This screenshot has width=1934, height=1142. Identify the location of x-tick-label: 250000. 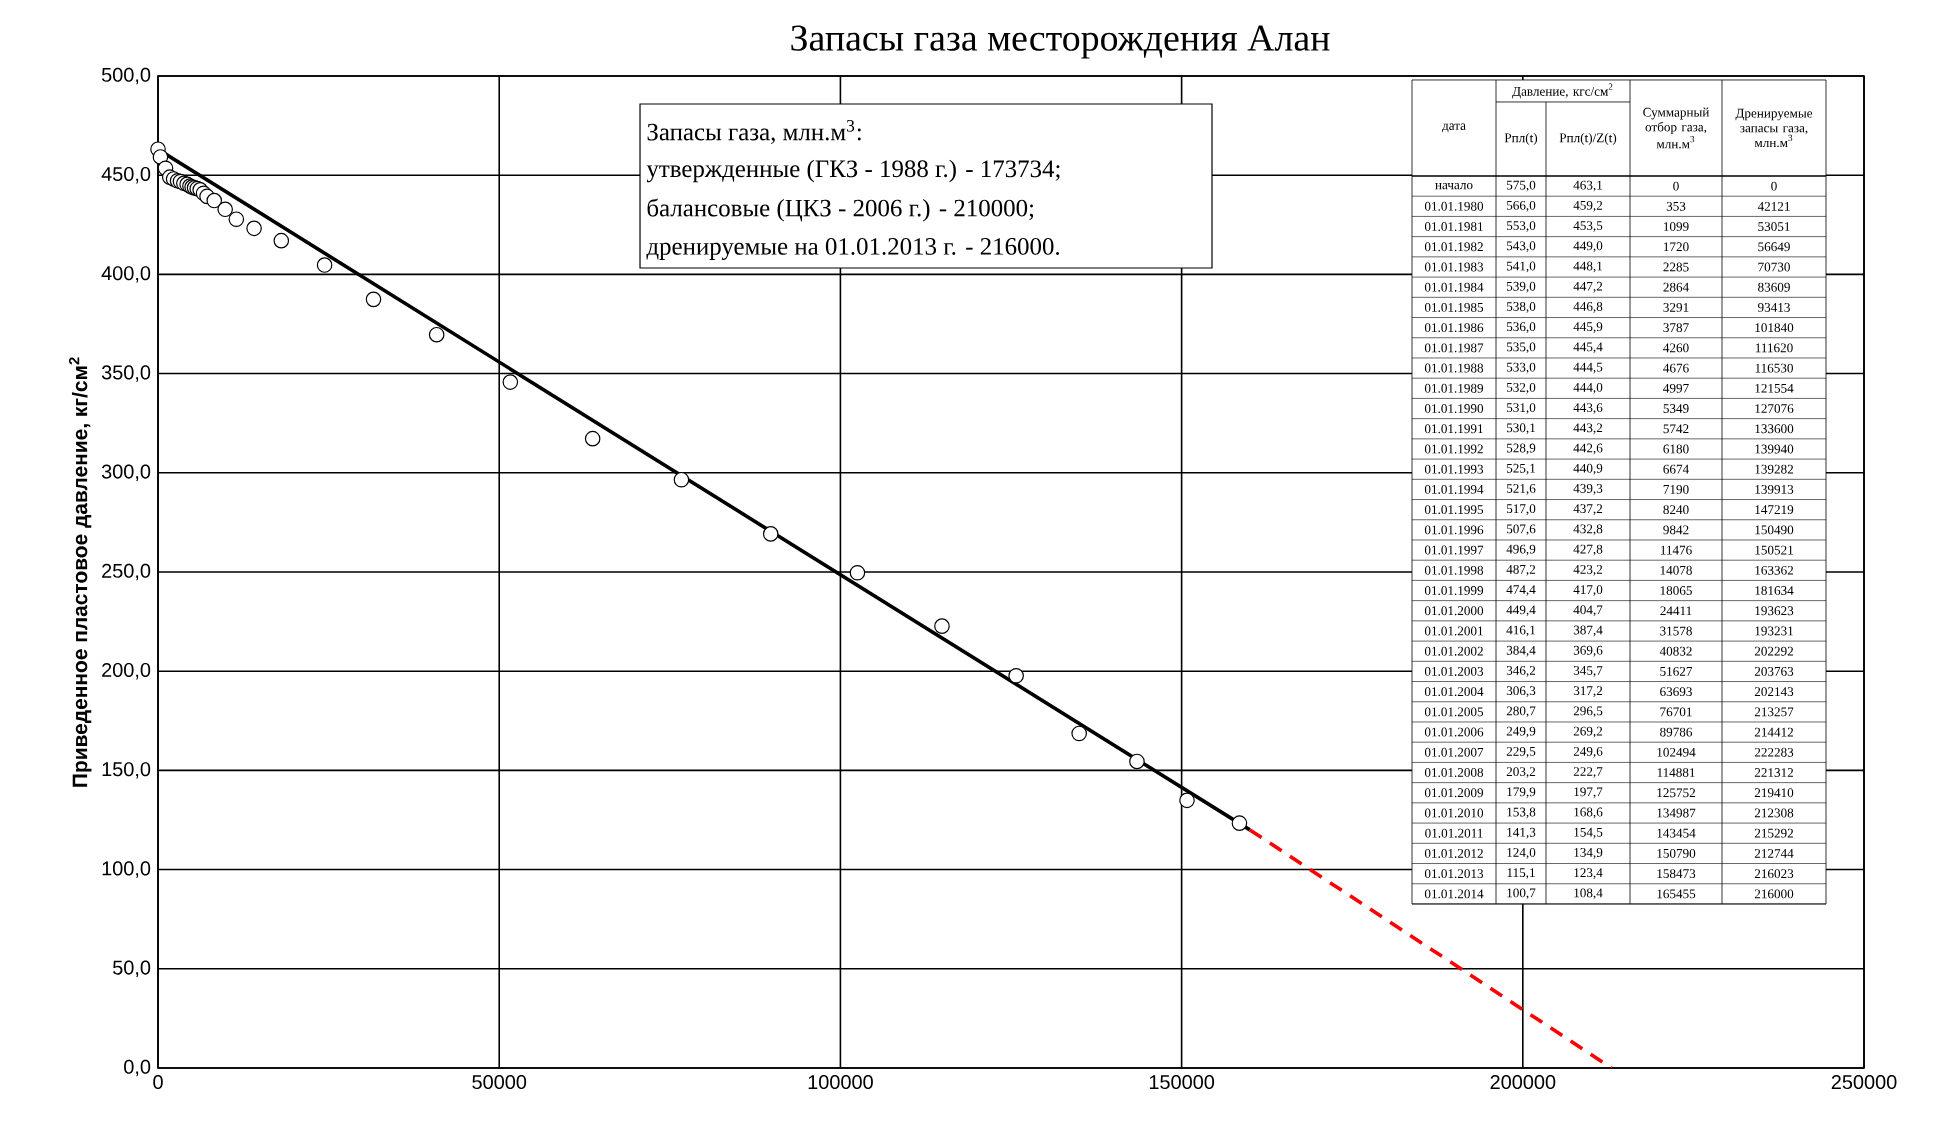
(1864, 1082).